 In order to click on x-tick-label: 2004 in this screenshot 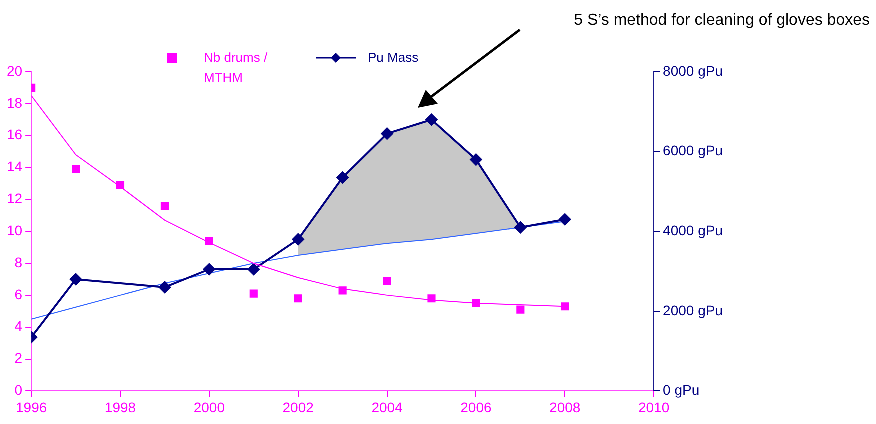, I will do `click(388, 407)`.